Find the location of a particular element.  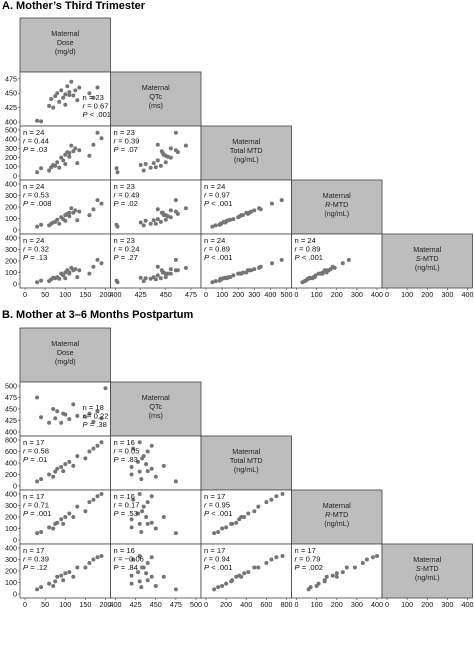

correlation-stat: P = .03 is located at coordinates (35, 149).